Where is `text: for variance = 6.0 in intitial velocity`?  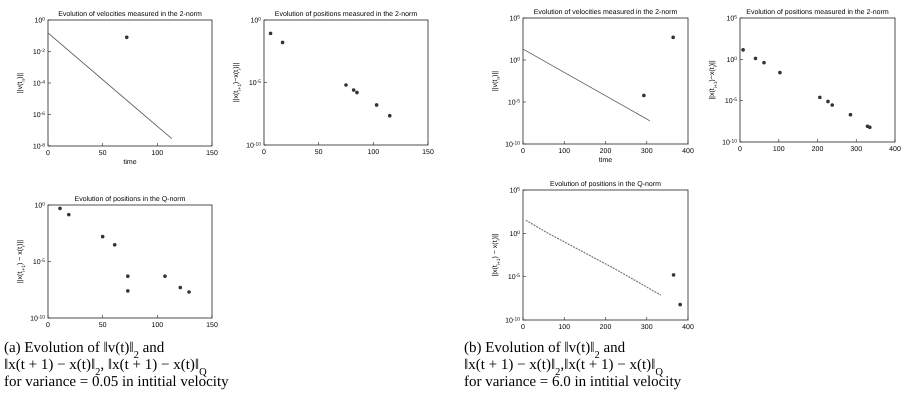 text: for variance = 6.0 in intitial velocity is located at coordinates (573, 382).